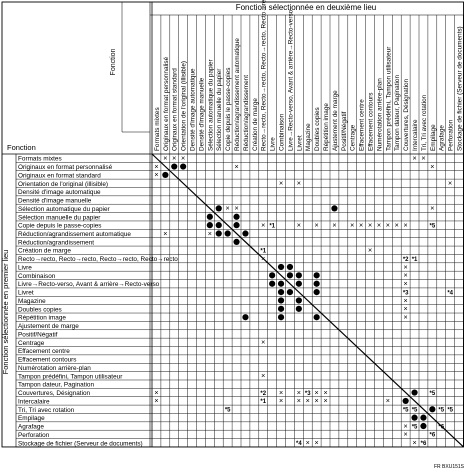  I want to click on column-label: Effacement contours, so click(370, 122).